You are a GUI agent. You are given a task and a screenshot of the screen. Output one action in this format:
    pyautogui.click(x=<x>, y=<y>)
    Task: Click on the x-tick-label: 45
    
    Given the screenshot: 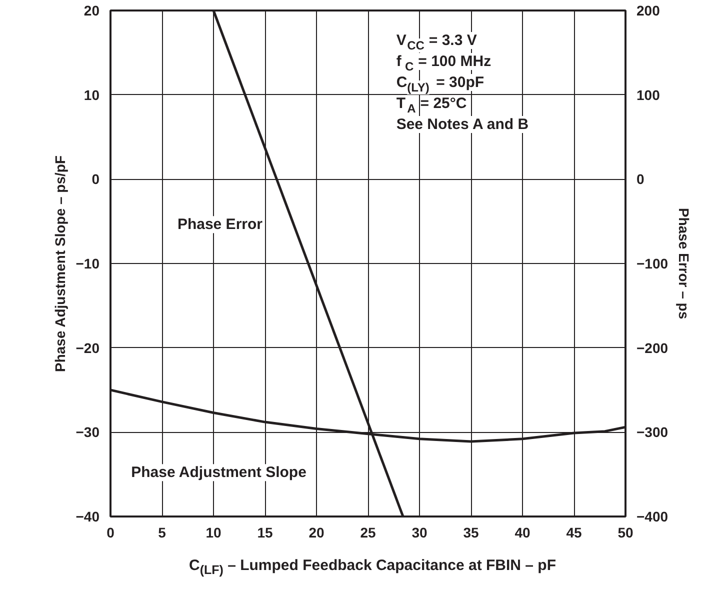 What is the action you would take?
    pyautogui.click(x=574, y=532)
    